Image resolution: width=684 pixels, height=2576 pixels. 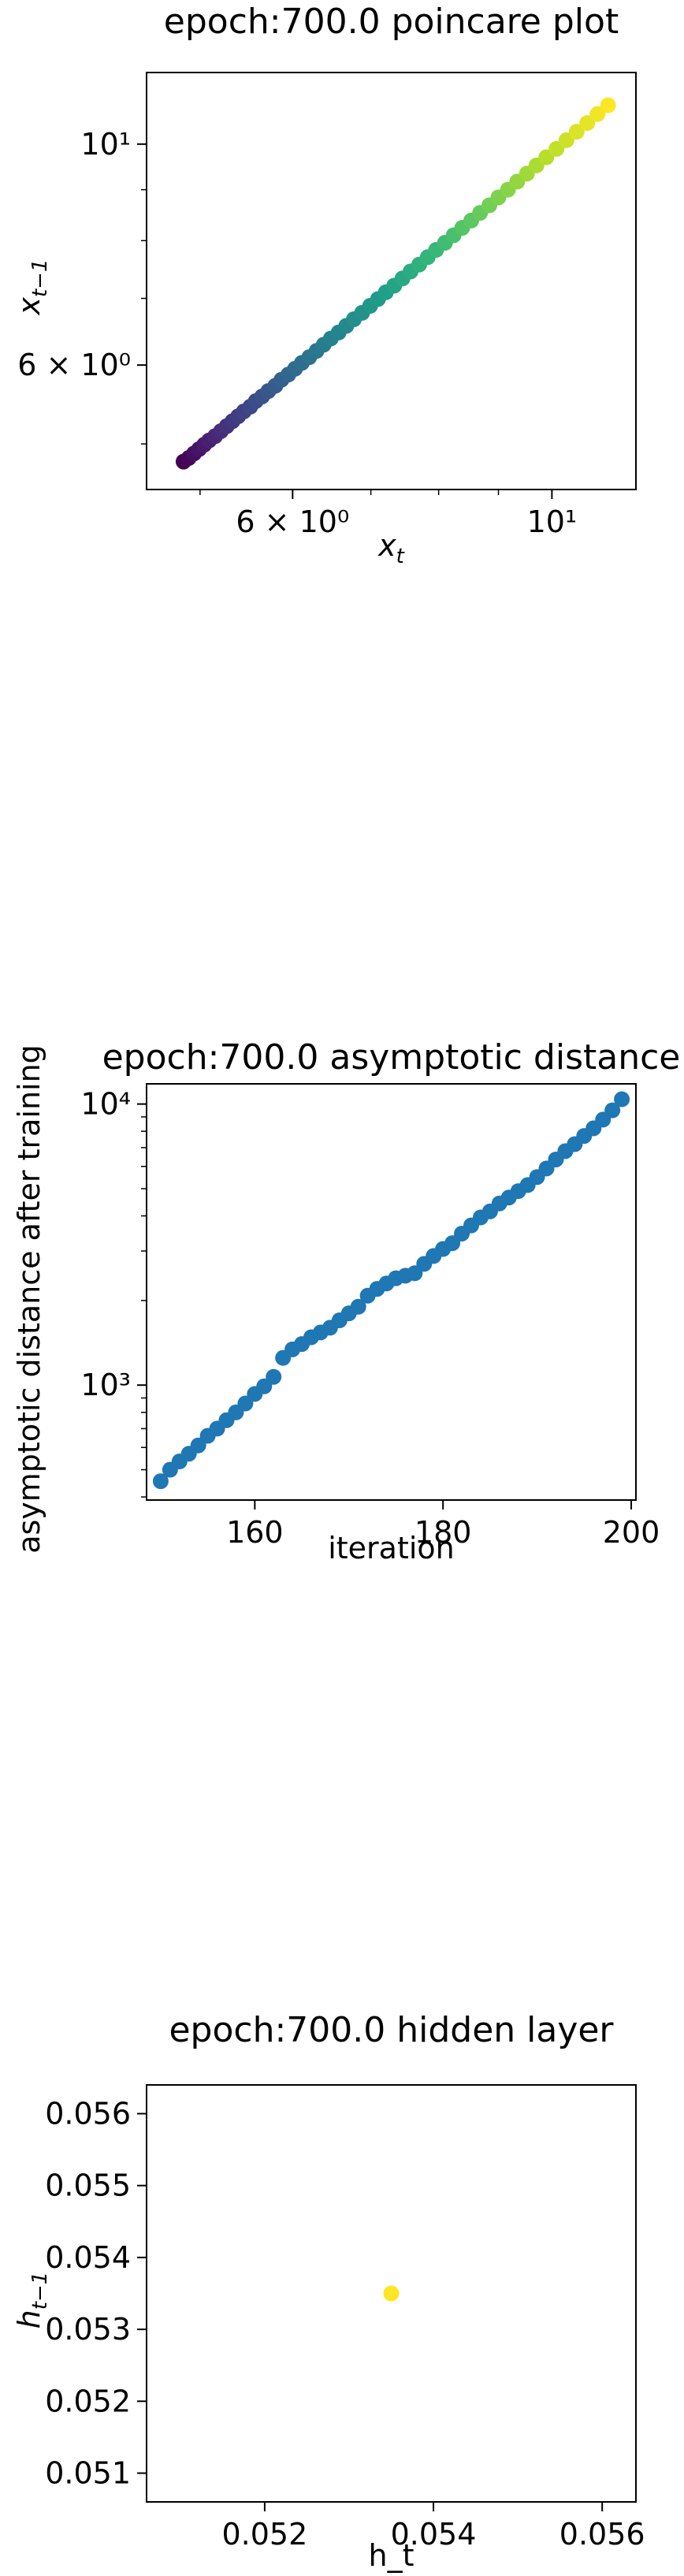 I want to click on x-tick-label: 6 × 10⁰, so click(x=293, y=521).